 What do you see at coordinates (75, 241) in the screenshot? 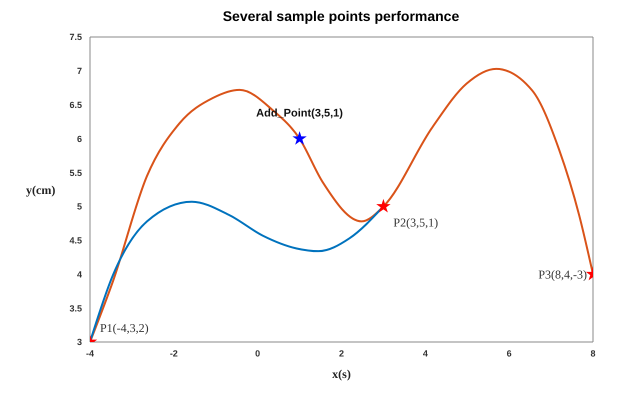
I see `y-tick-label: 4.5` at bounding box center [75, 241].